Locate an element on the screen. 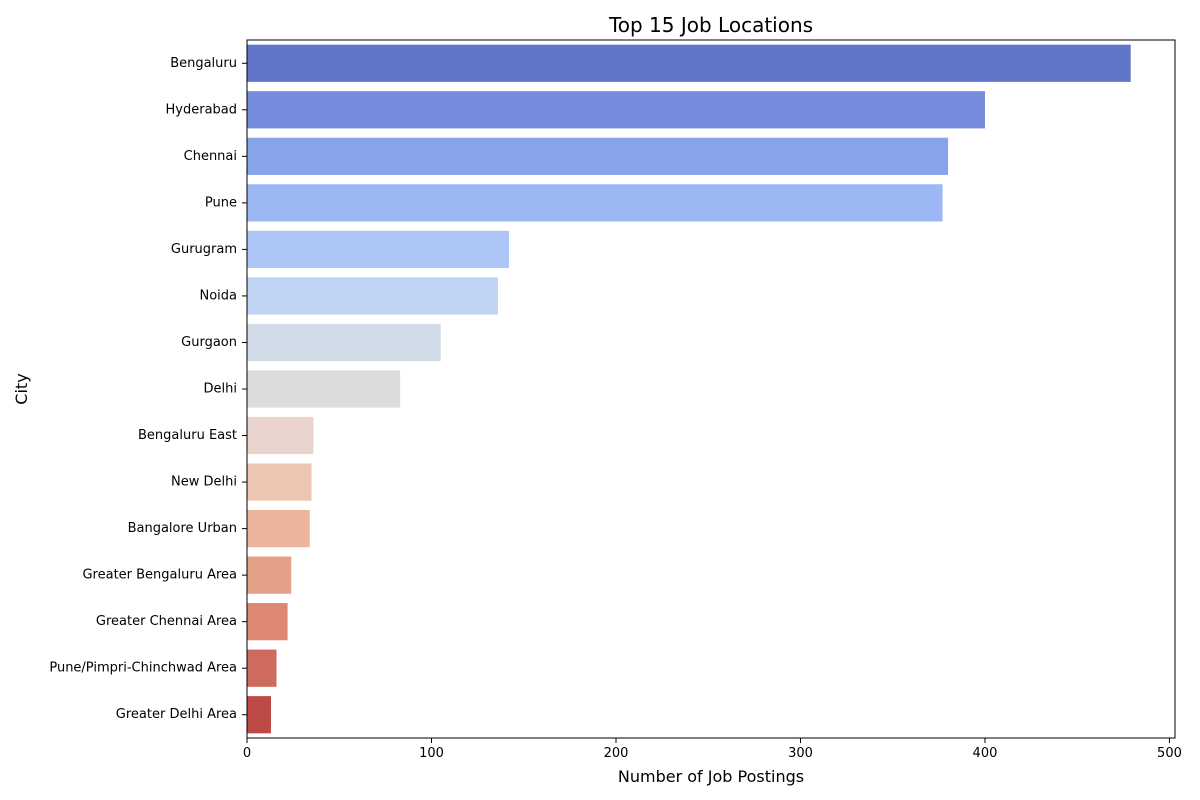 Image resolution: width=1200 pixels, height=800 pixels. chart-title: Top 15 Job Locations is located at coordinates (710, 25).